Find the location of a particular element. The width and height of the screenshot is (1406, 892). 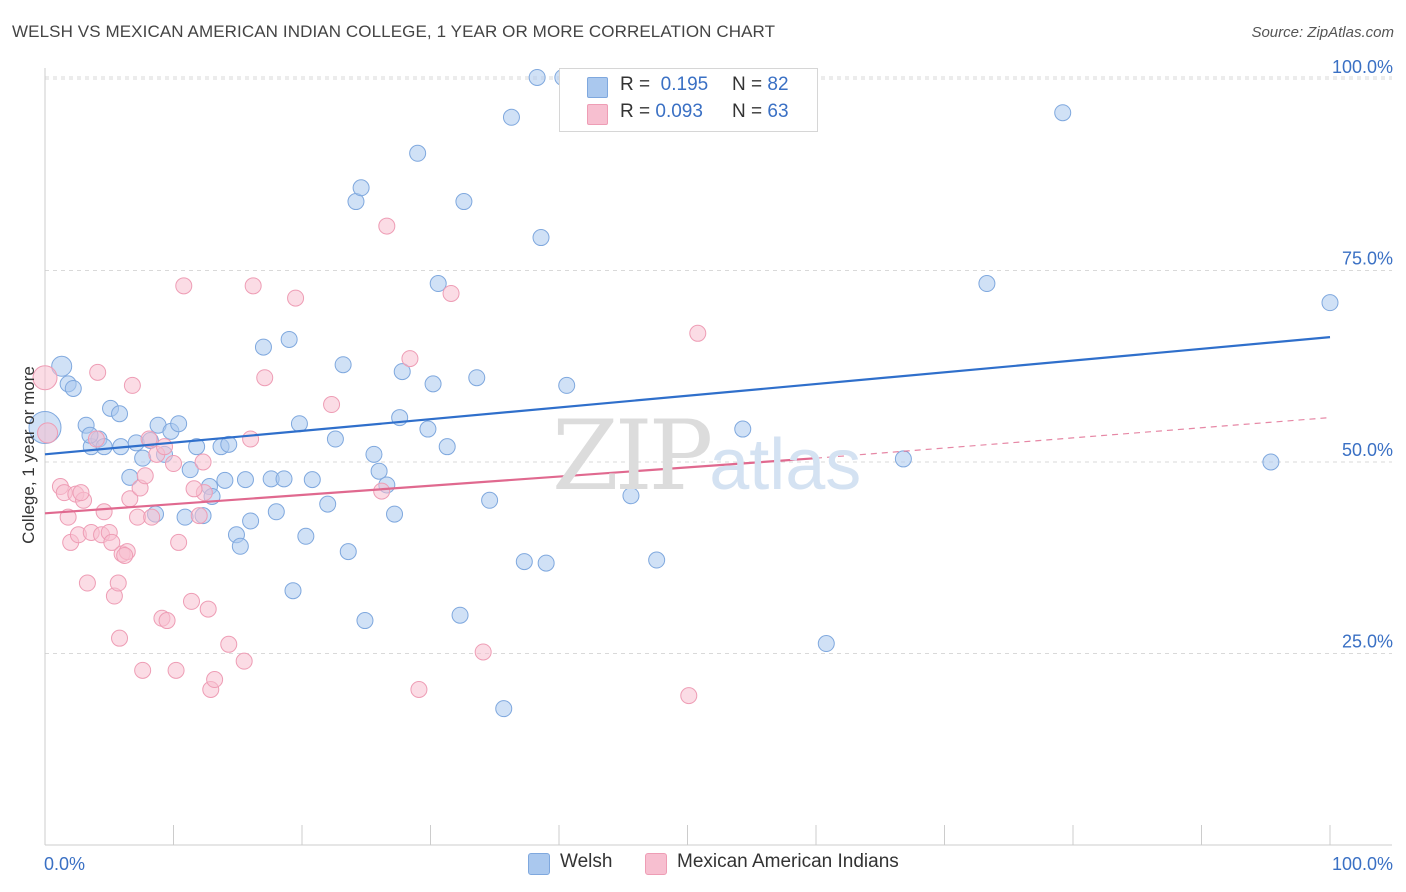

n-value: 82 is located at coordinates (778, 84).